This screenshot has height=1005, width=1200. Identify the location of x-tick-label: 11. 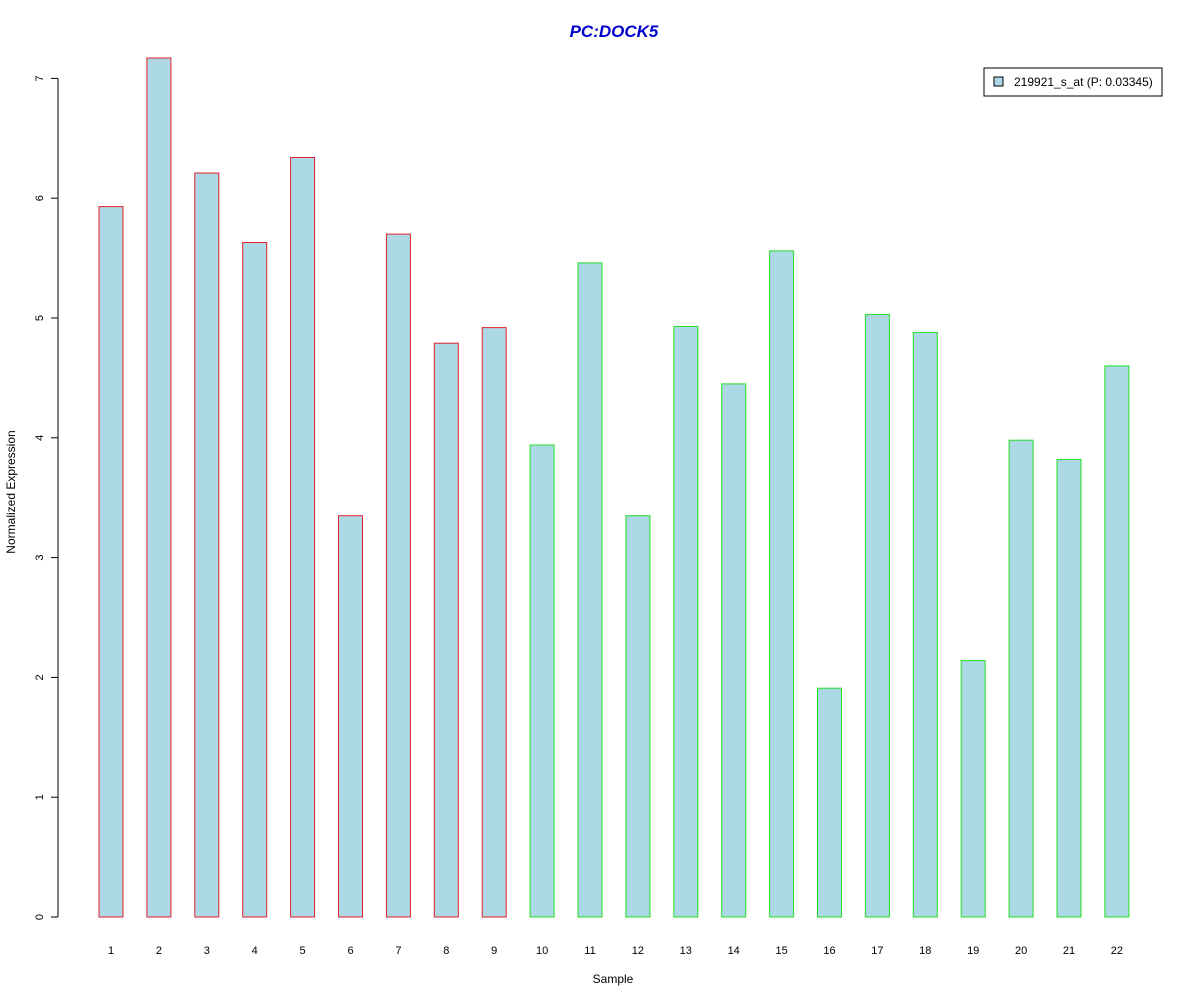
(589, 951).